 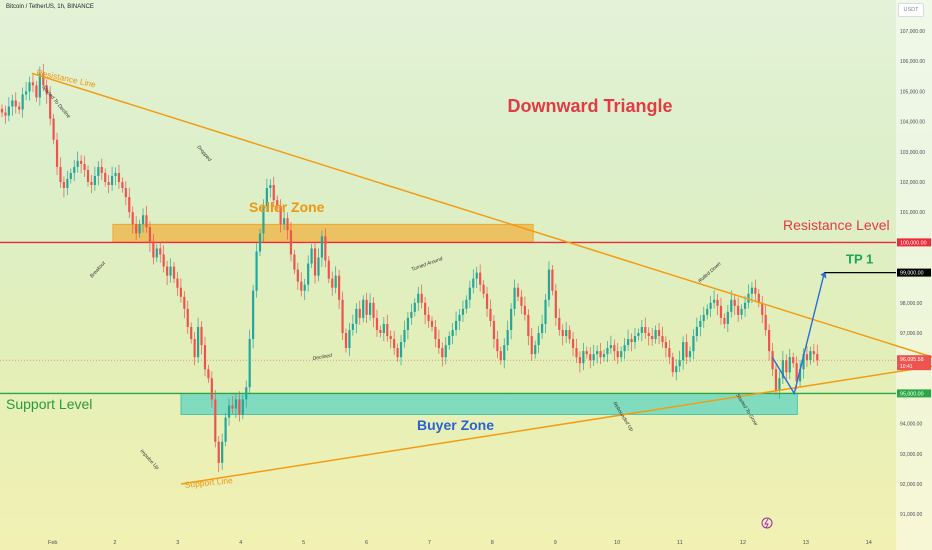 What do you see at coordinates (366, 543) in the screenshot?
I see `x-tick-label: 6` at bounding box center [366, 543].